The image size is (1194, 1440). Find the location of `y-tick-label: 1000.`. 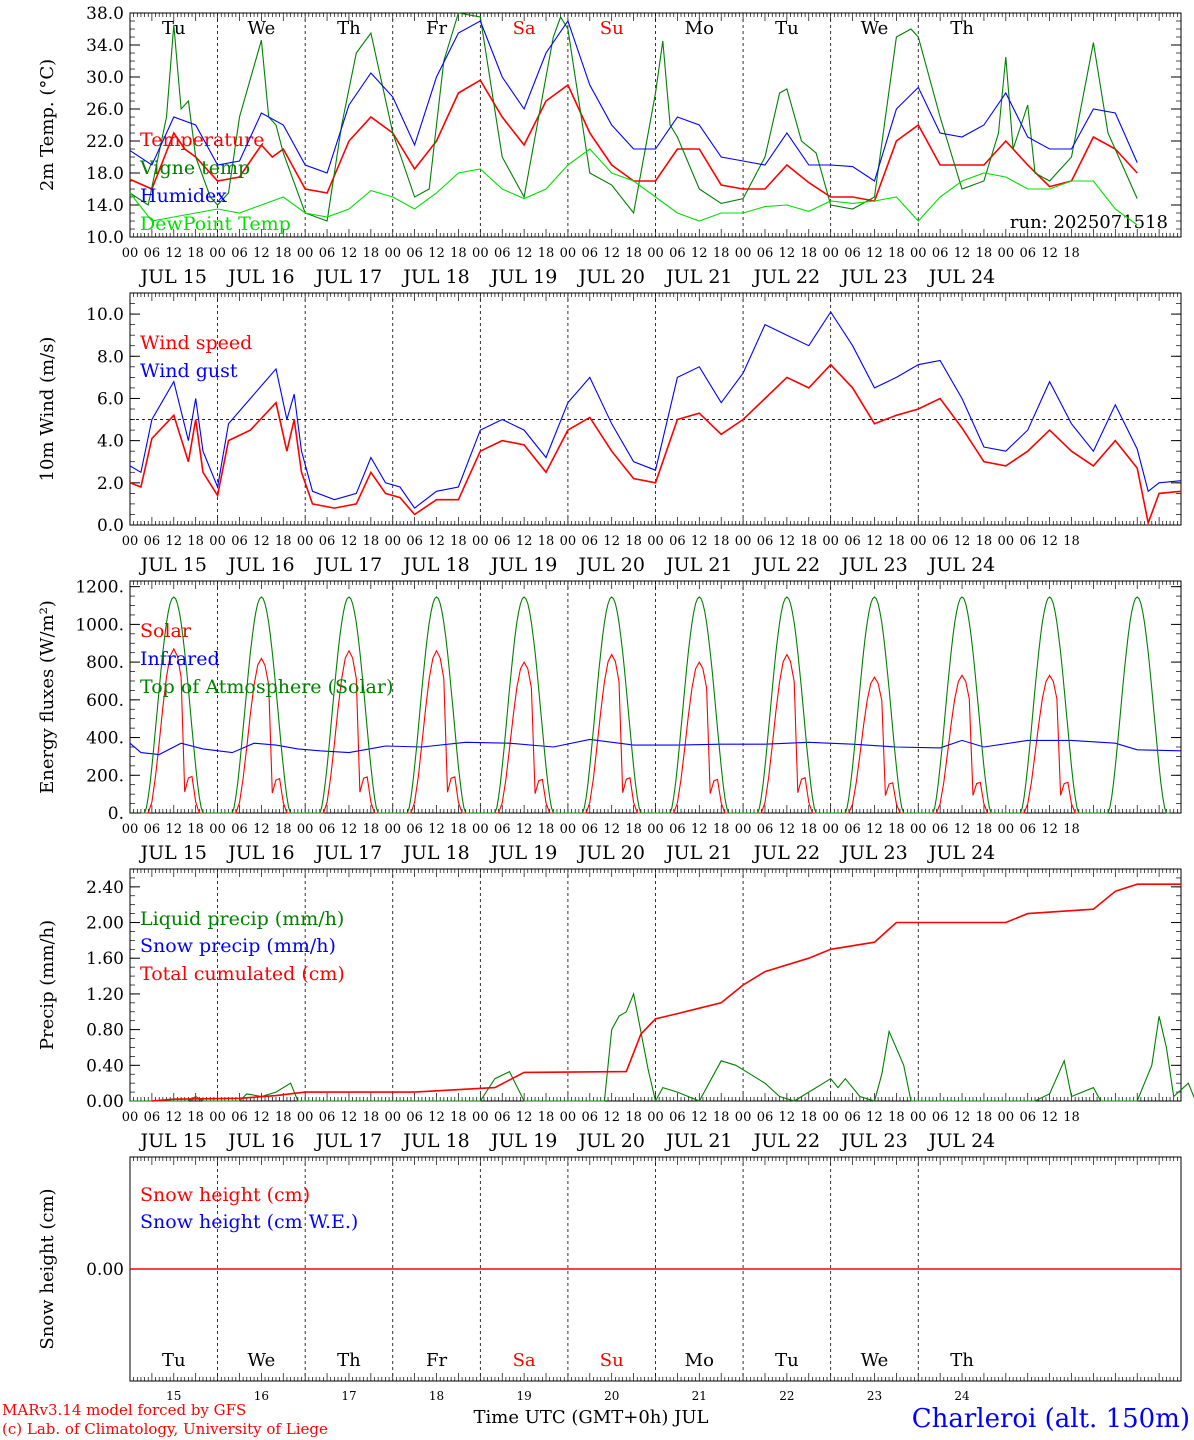

y-tick-label: 1000. is located at coordinates (99, 625).